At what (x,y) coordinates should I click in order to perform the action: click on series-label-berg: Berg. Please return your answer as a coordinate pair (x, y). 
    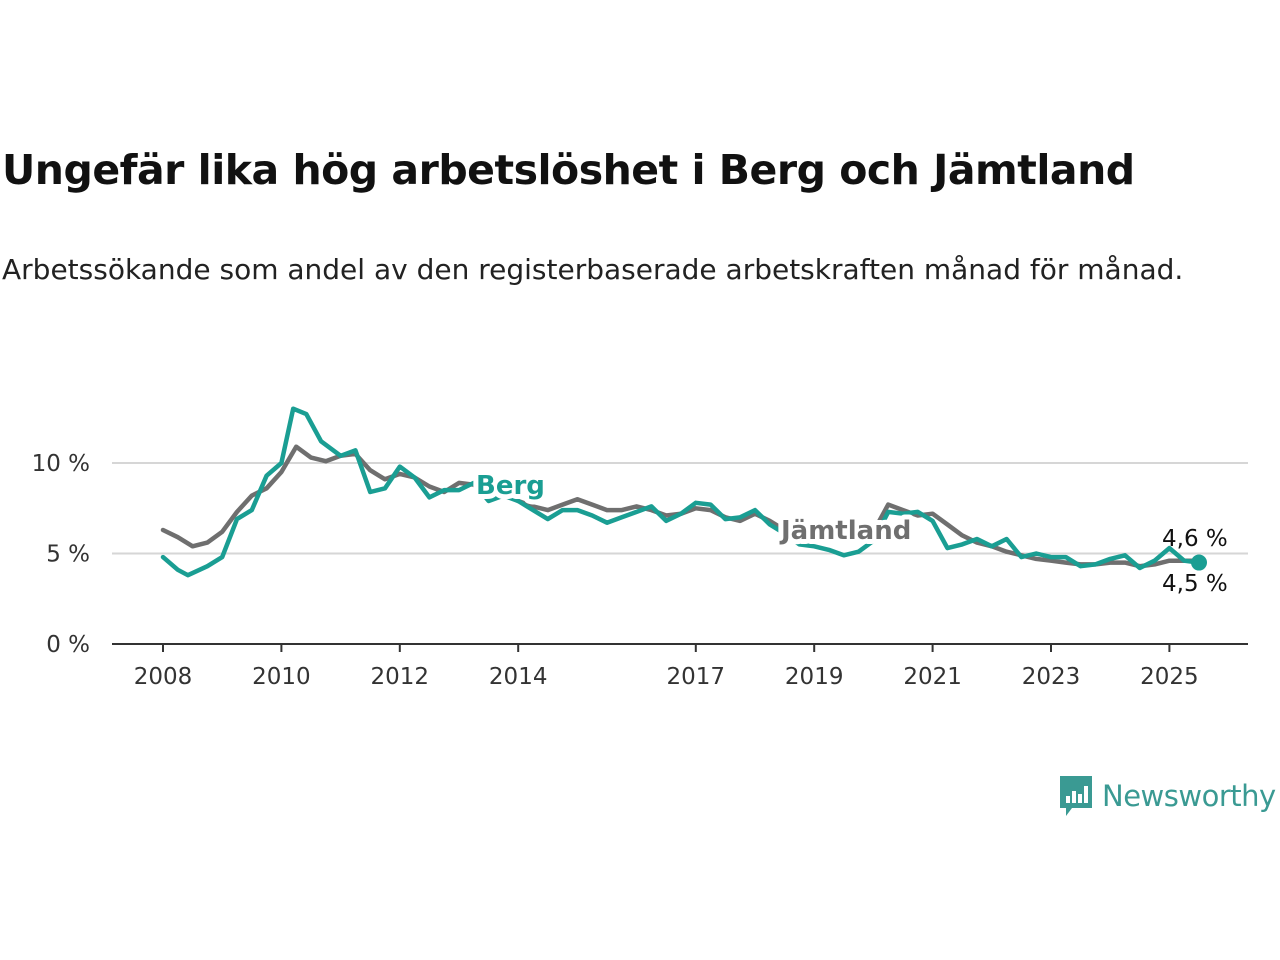
    Looking at the image, I should click on (510, 486).